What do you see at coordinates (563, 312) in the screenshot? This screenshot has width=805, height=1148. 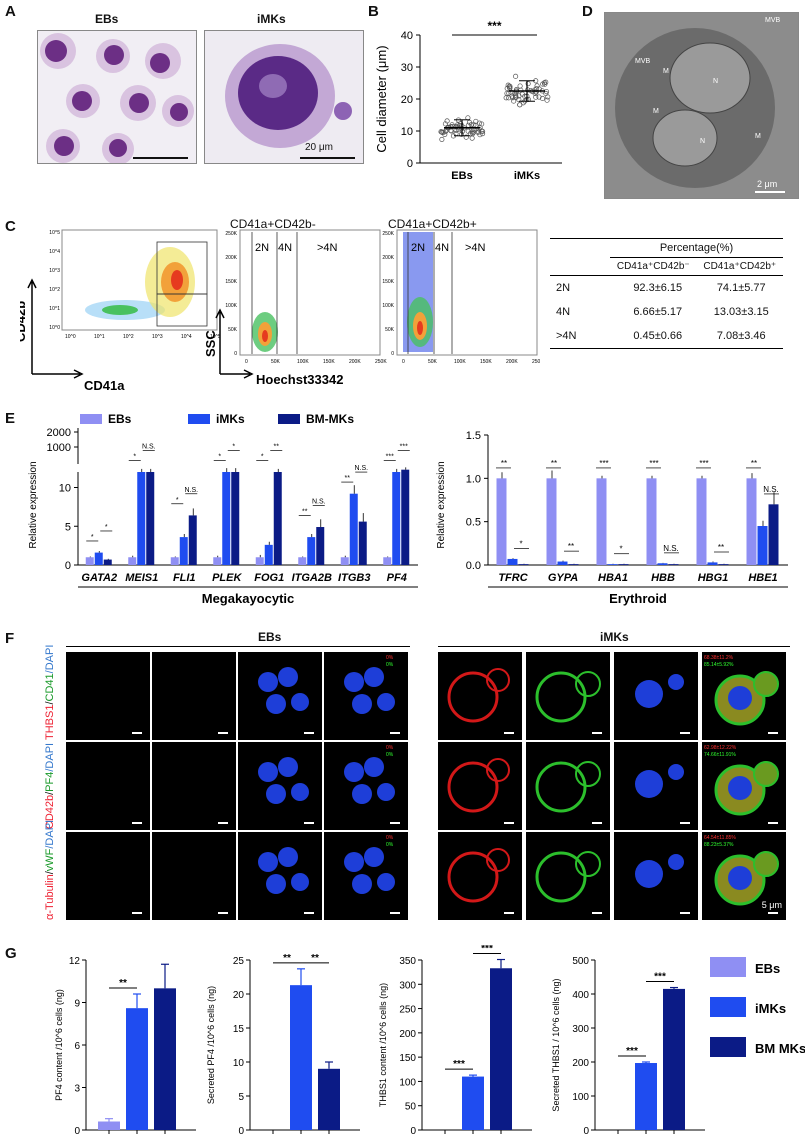 I see `table-cell-ploidy: 4N` at bounding box center [563, 312].